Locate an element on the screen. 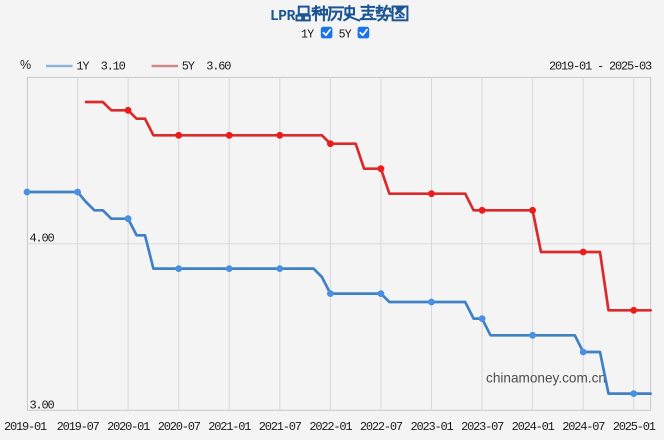  svg-text: LPR is located at coordinates (283, 17).